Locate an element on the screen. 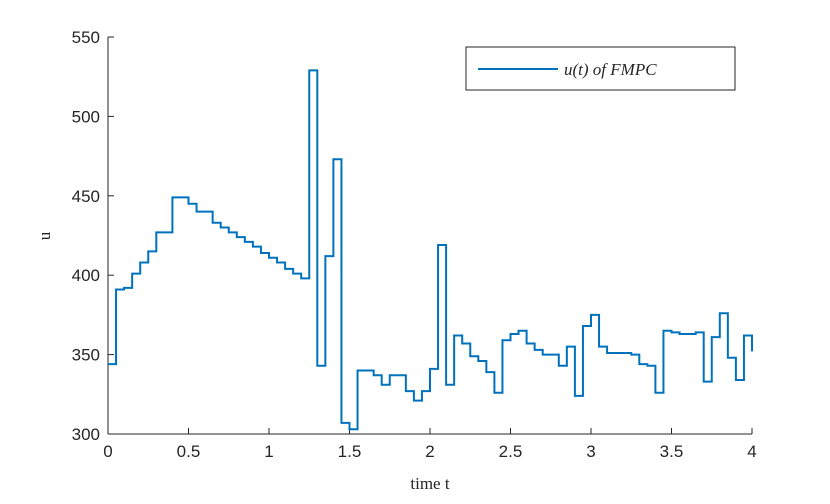 The image size is (830, 504). x-tick-label: 1.5 is located at coordinates (350, 451).